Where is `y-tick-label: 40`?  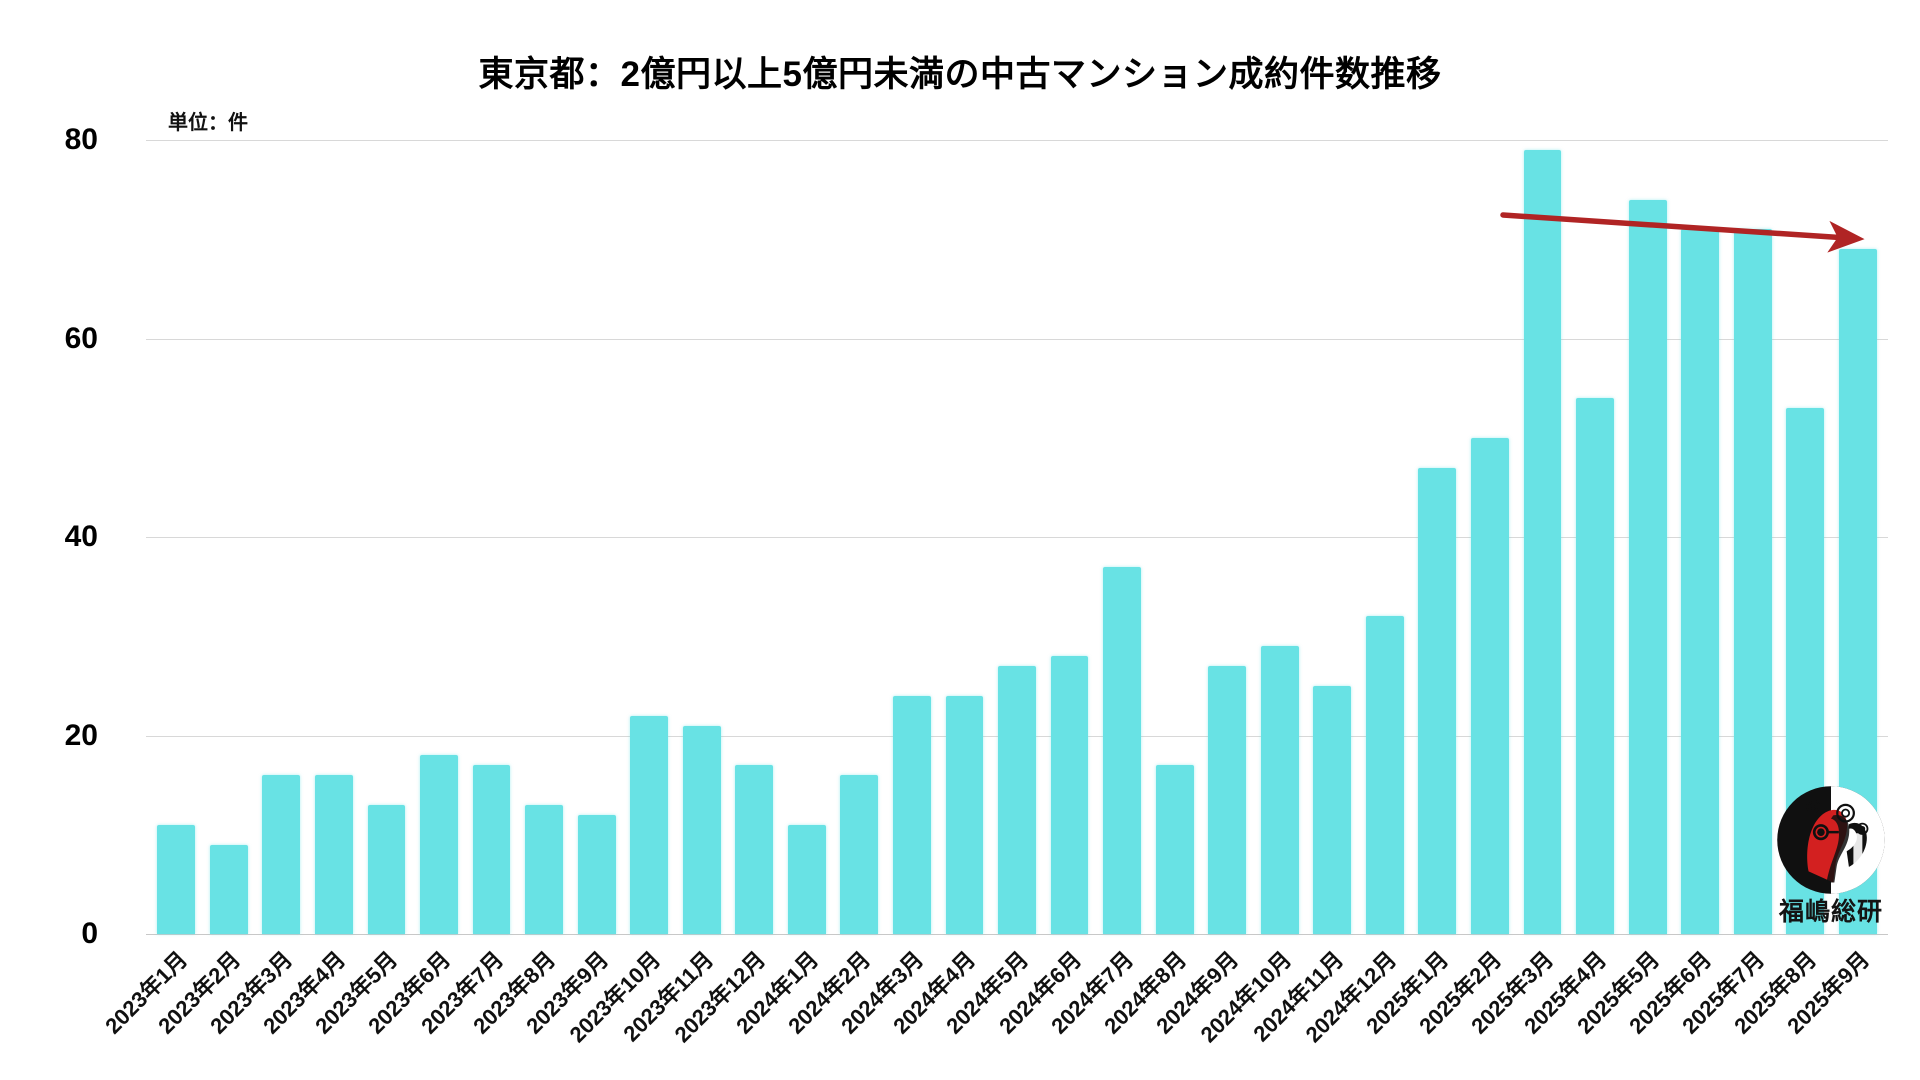
y-tick-label: 40 is located at coordinates (81, 536).